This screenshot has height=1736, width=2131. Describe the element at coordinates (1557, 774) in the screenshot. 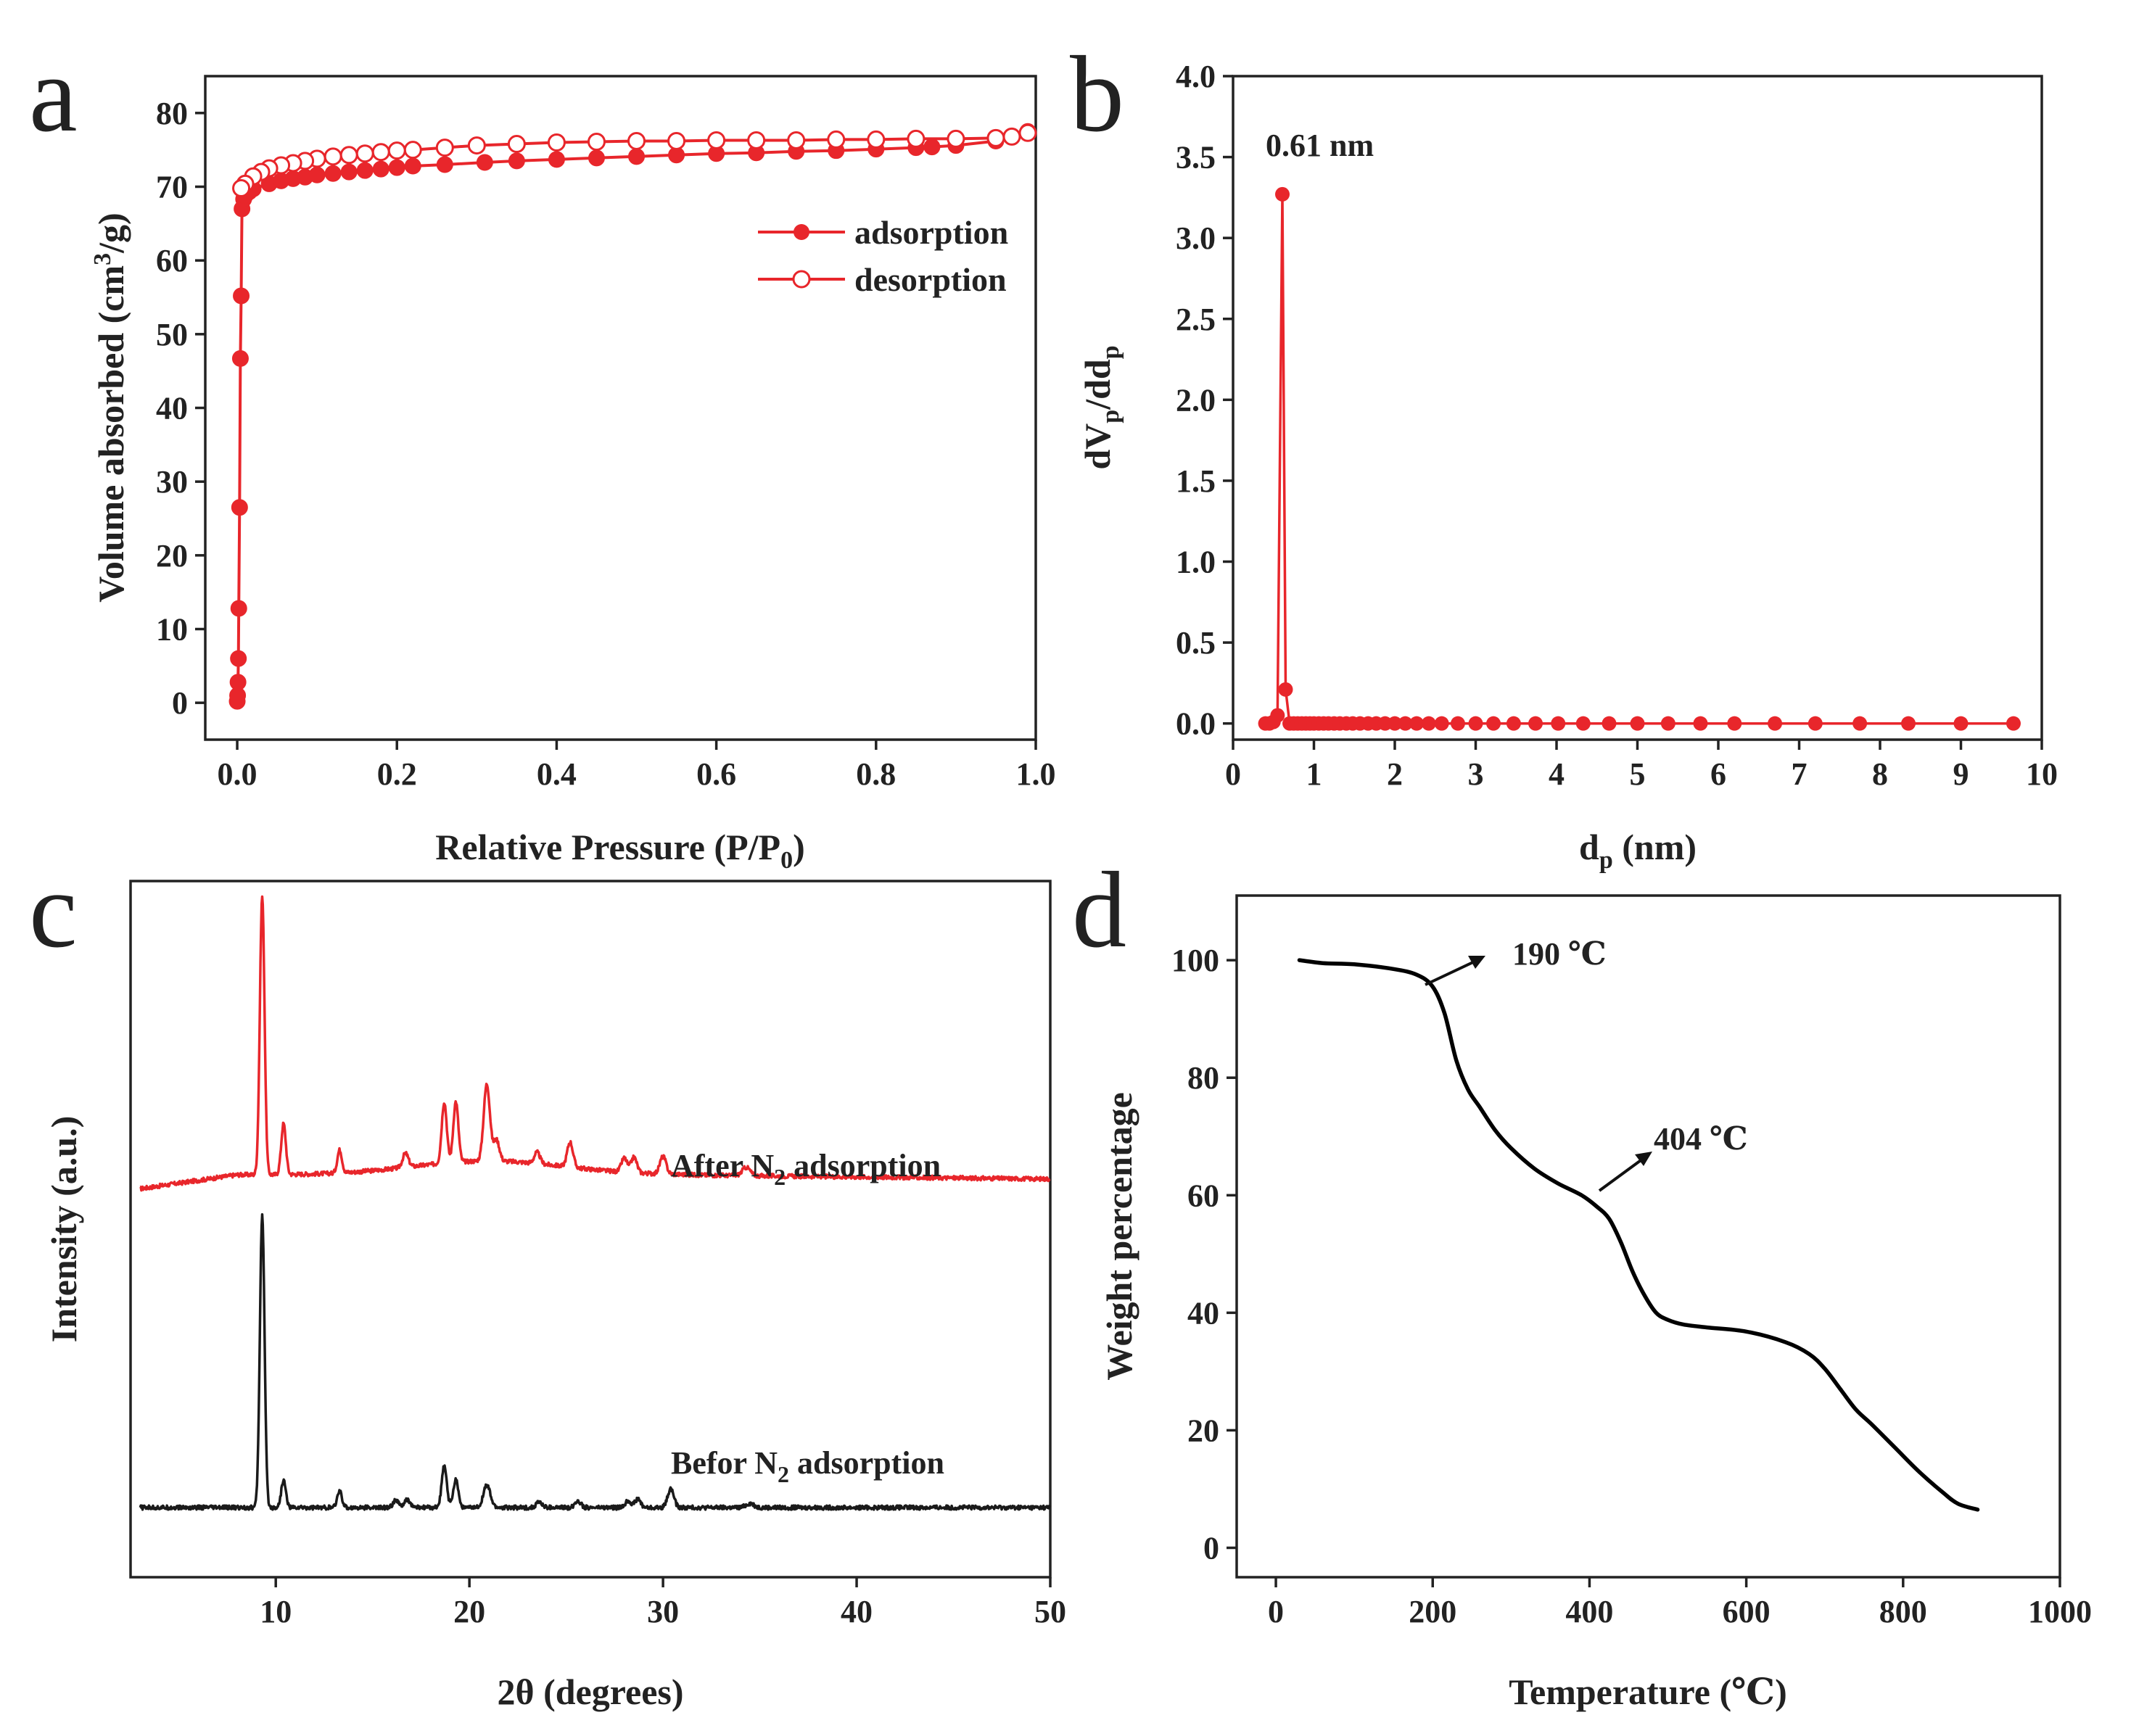

I see `x-tick-label: 4` at that location.